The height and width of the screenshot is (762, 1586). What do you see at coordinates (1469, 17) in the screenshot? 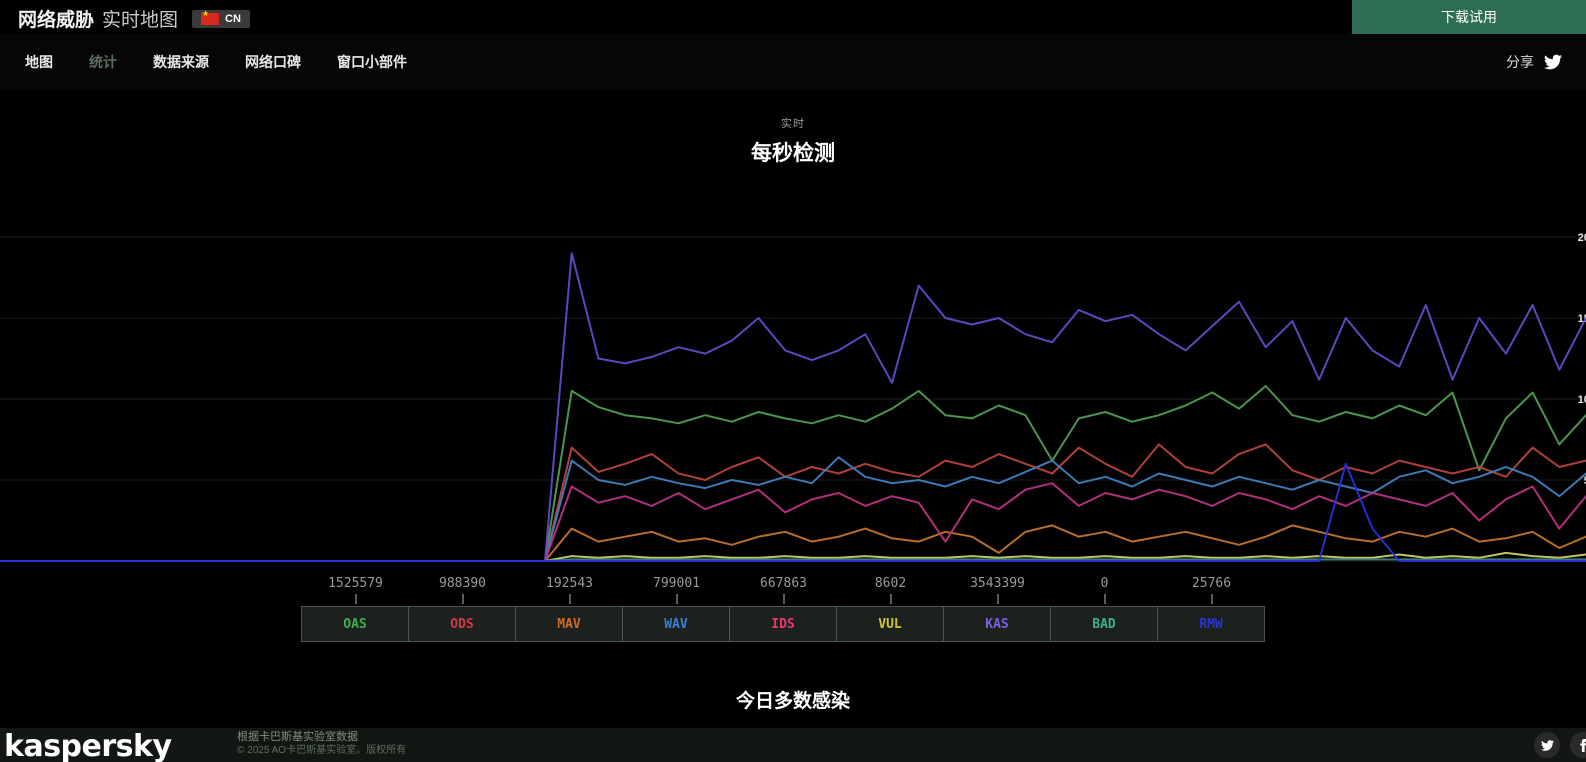
I see `download-trial-button: 下载试用` at bounding box center [1469, 17].